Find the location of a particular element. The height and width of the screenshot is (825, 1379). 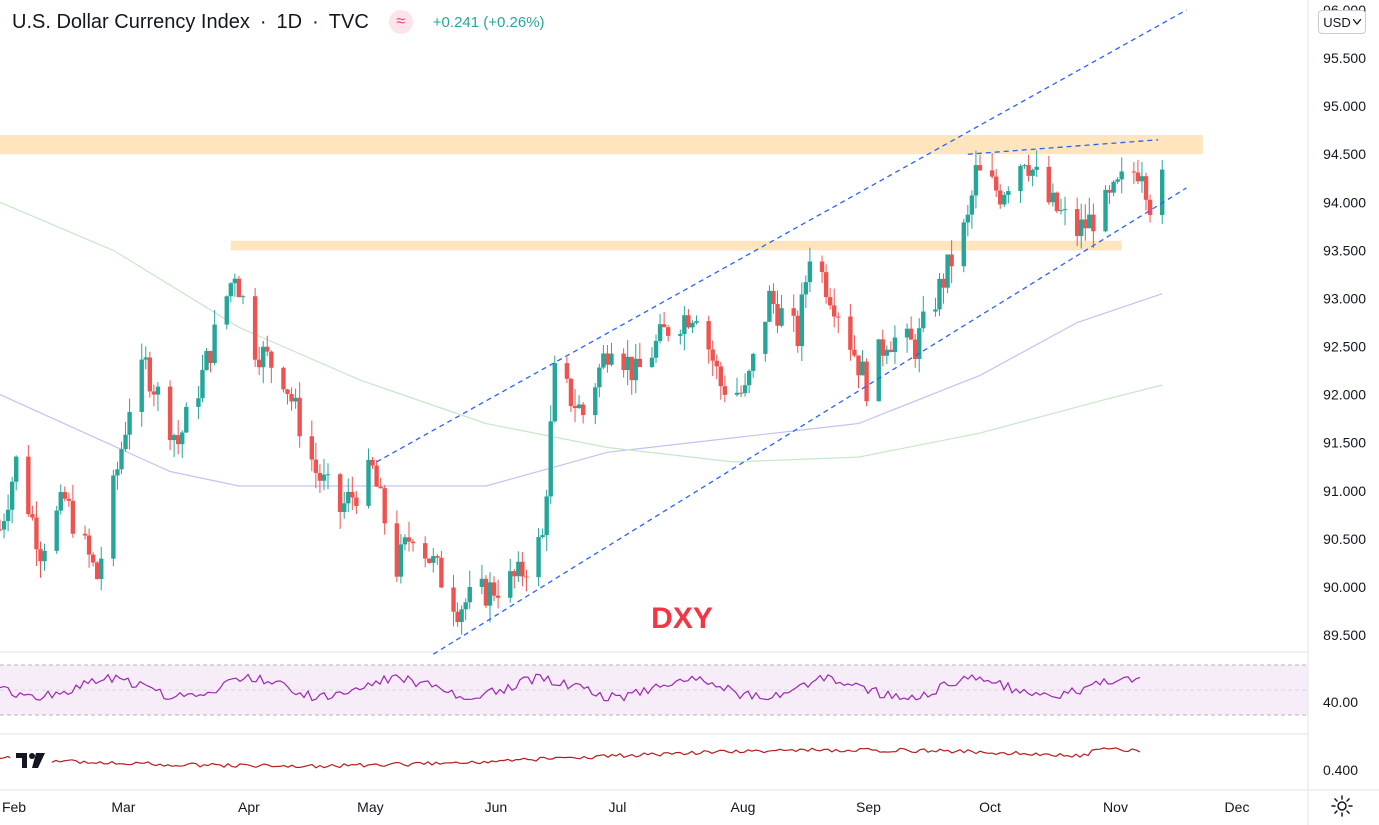

dxy-annotation: DXY is located at coordinates (682, 618).